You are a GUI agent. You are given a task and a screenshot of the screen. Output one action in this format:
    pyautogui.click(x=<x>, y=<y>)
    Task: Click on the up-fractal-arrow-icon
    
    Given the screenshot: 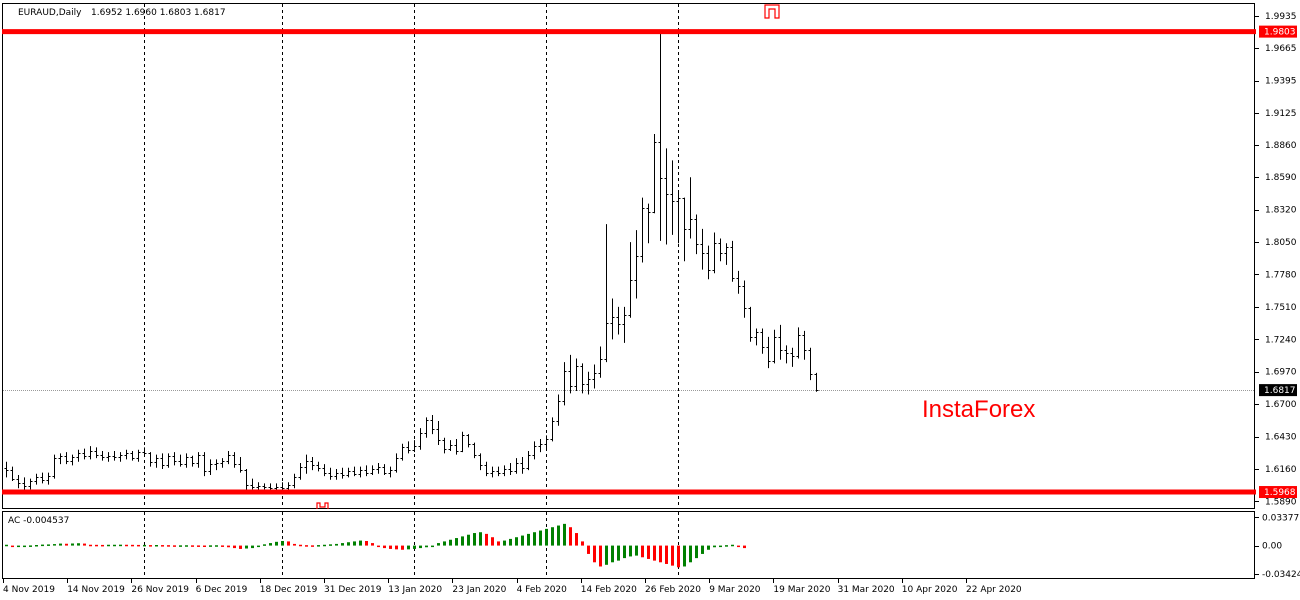 What is the action you would take?
    pyautogui.click(x=772, y=11)
    